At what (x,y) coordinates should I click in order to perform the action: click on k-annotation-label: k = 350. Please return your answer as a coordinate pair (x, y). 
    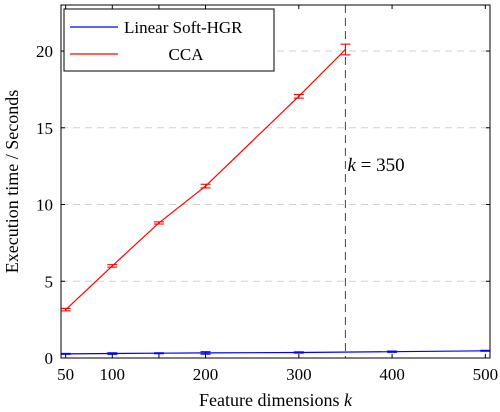
    Looking at the image, I should click on (375, 165).